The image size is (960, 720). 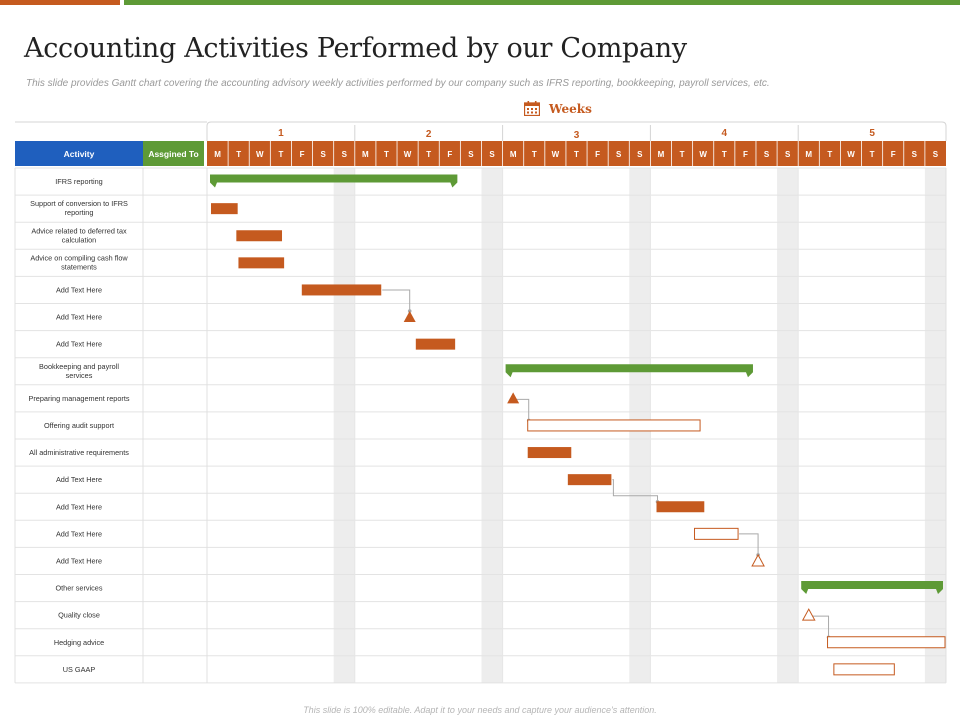 I want to click on activity-header-label: Activity, so click(x=79, y=154).